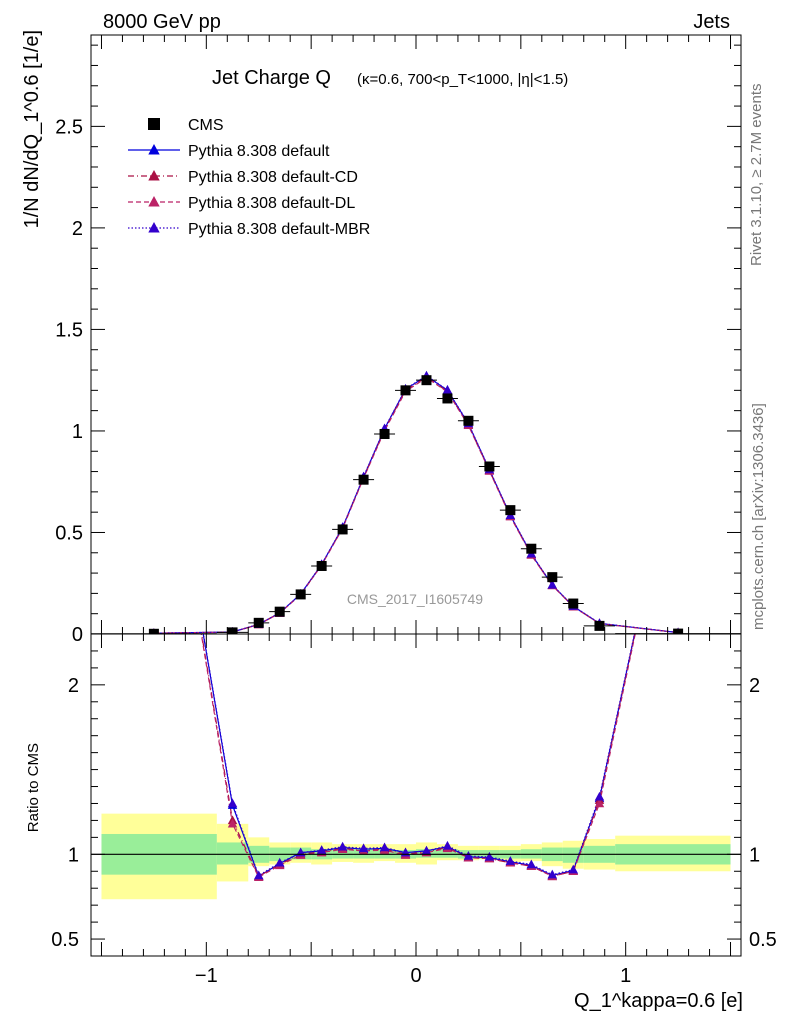  I want to click on header-category: Jets, so click(711, 22).